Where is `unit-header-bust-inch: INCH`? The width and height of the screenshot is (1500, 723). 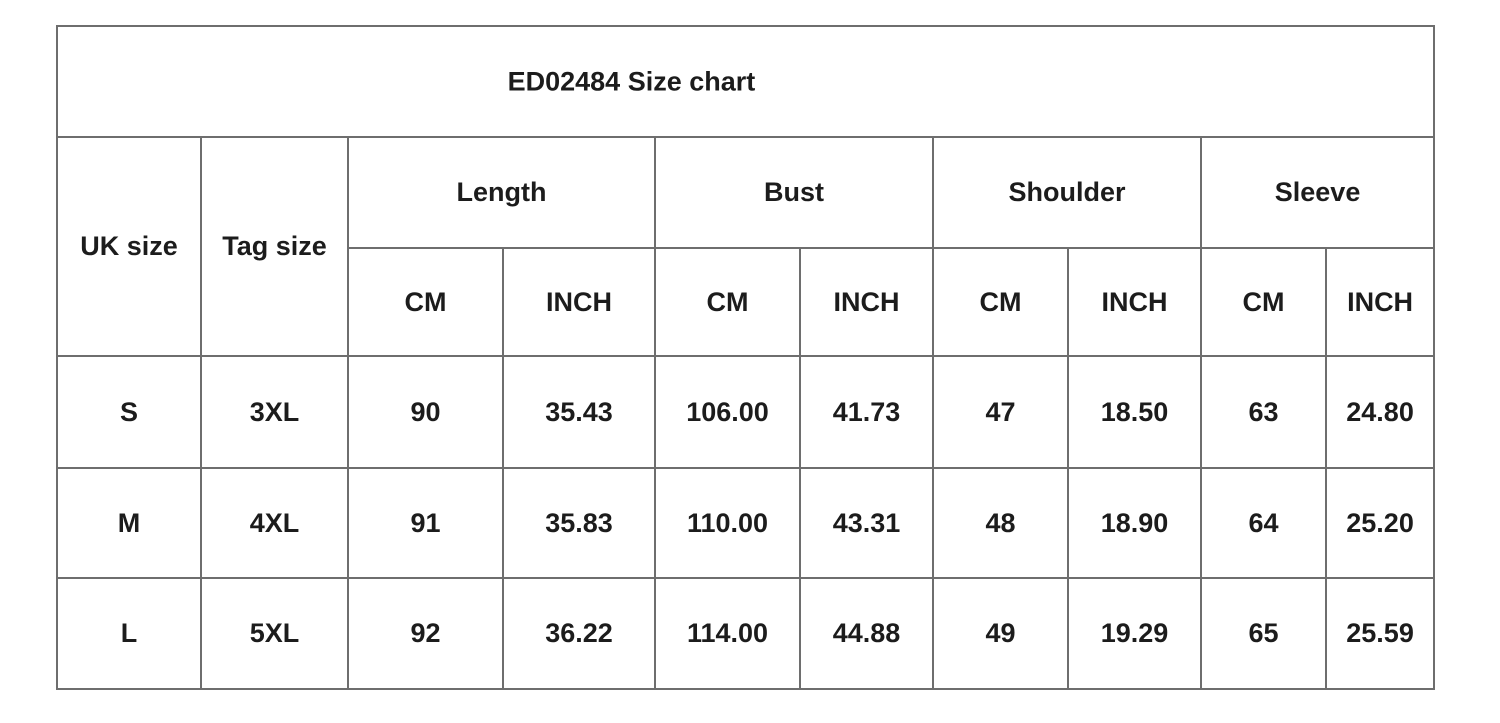 unit-header-bust-inch: INCH is located at coordinates (866, 302).